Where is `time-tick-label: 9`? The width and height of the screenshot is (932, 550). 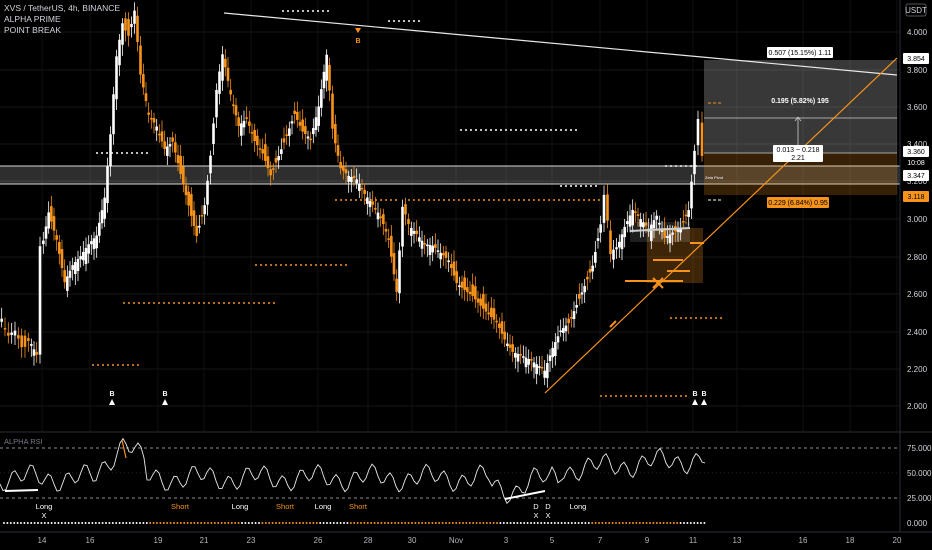
time-tick-label: 9 is located at coordinates (647, 540).